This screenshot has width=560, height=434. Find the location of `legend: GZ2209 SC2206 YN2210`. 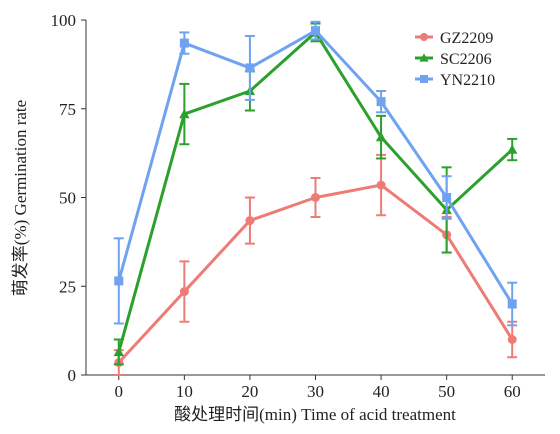

legend: GZ2209 SC2206 YN2210 is located at coordinates (455, 59).